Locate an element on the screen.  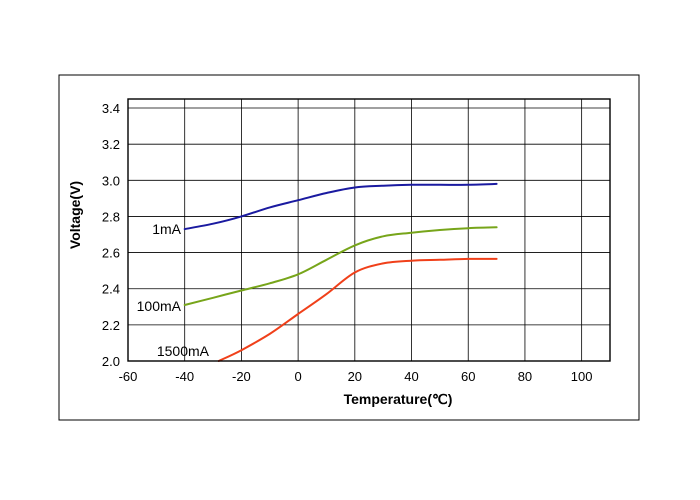
series-labels: 1mA 100mA 1500mA is located at coordinates (173, 290).